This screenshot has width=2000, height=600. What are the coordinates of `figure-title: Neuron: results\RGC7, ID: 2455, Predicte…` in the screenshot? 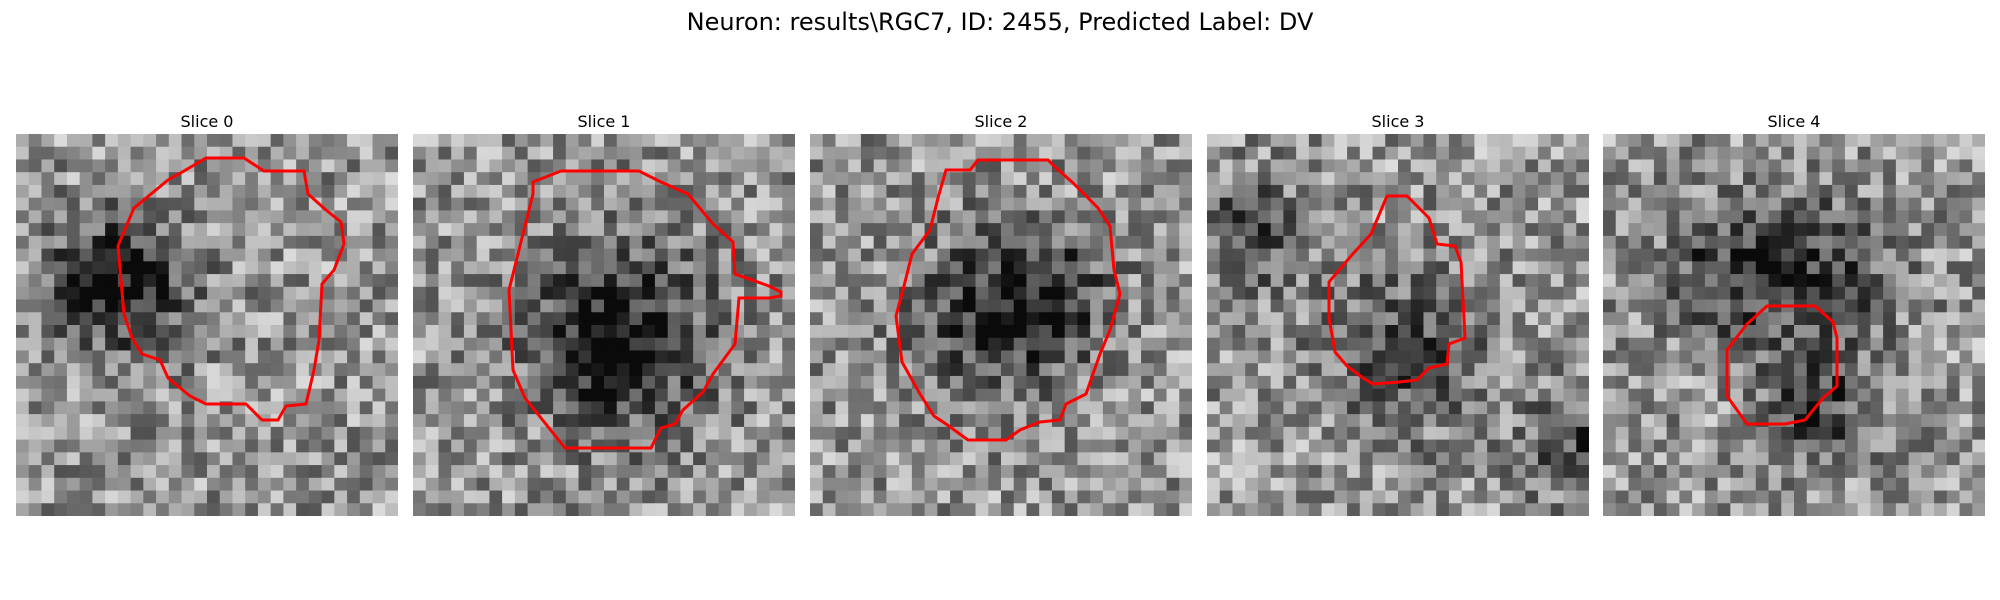 It's located at (1000, 22).